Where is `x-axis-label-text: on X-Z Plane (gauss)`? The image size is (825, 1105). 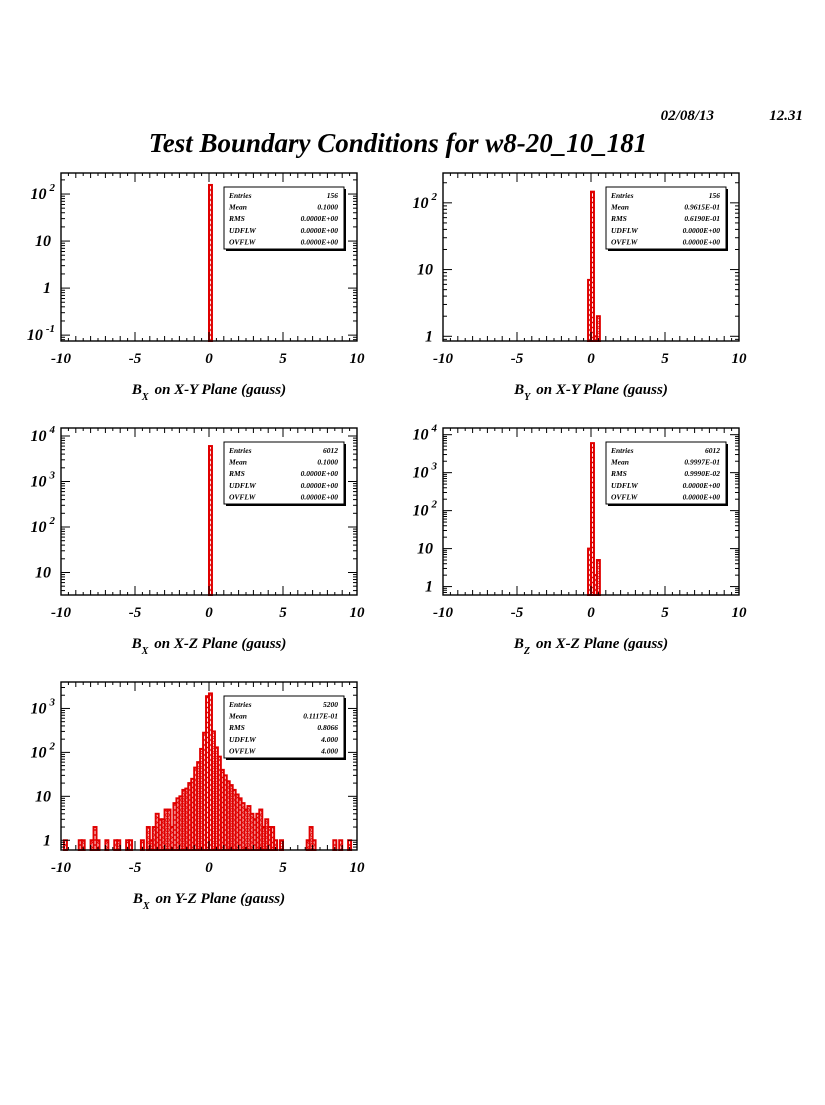 x-axis-label-text: on X-Z Plane (gauss) is located at coordinates (602, 644).